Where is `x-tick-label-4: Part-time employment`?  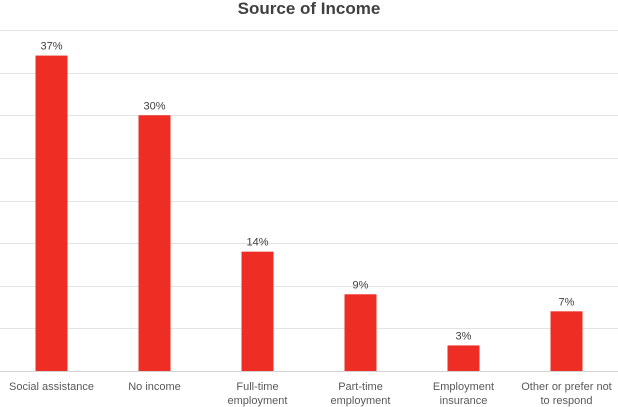
x-tick-label-4: Part-time employment is located at coordinates (361, 394).